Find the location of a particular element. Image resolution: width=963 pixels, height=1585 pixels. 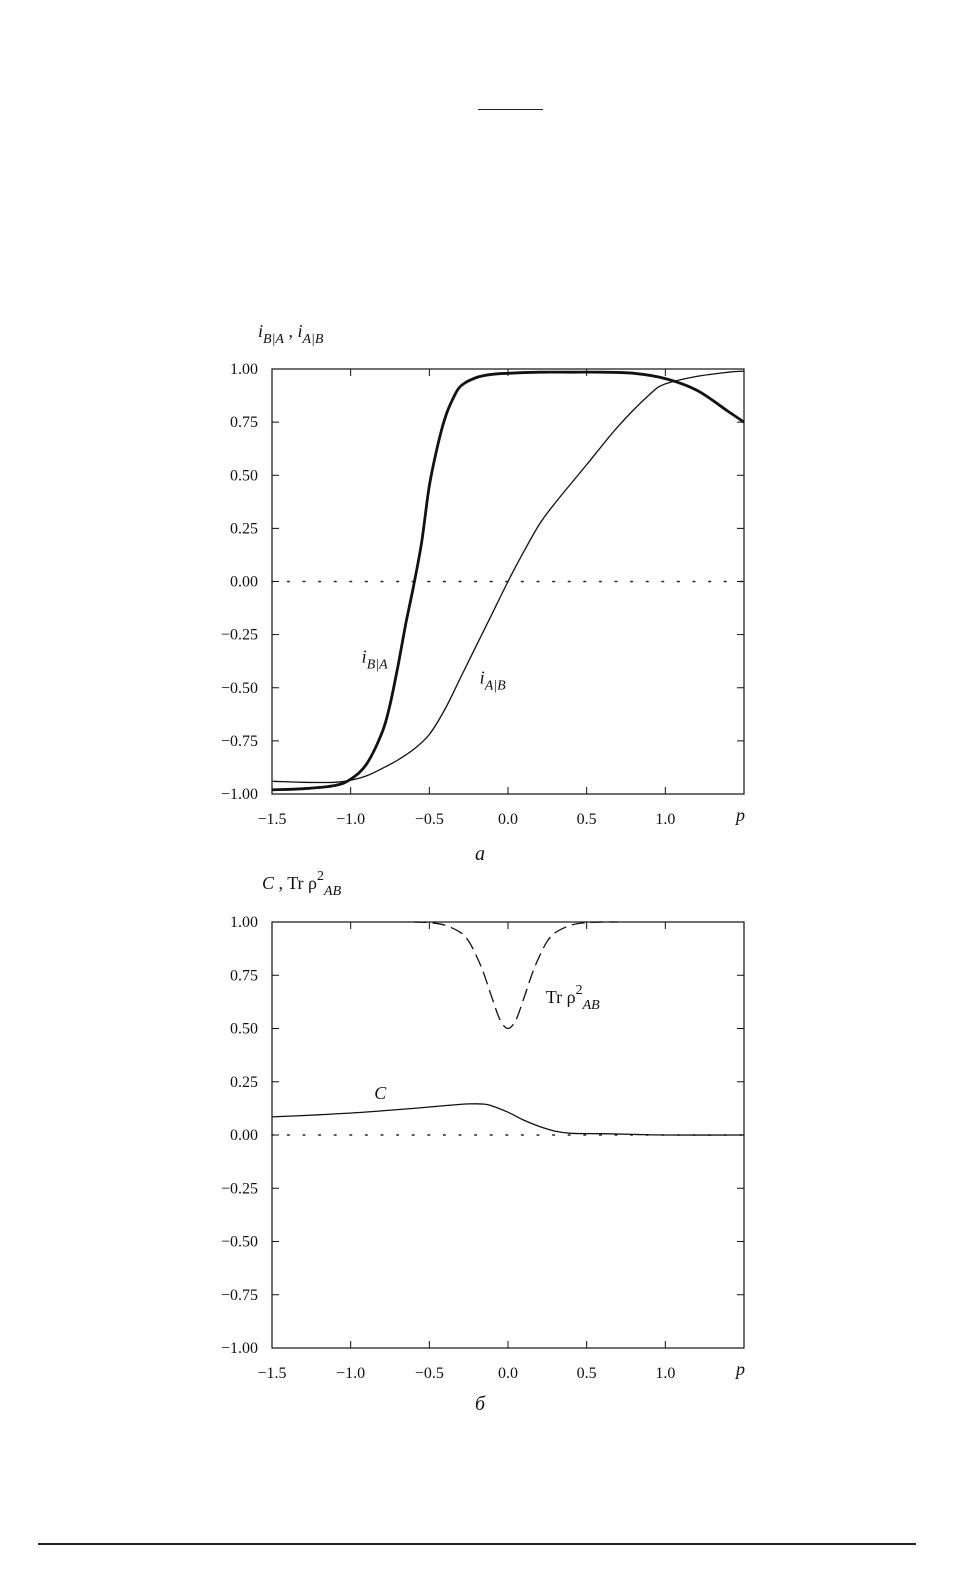

y-axis-label: iB|A , iA|B is located at coordinates (291, 334).